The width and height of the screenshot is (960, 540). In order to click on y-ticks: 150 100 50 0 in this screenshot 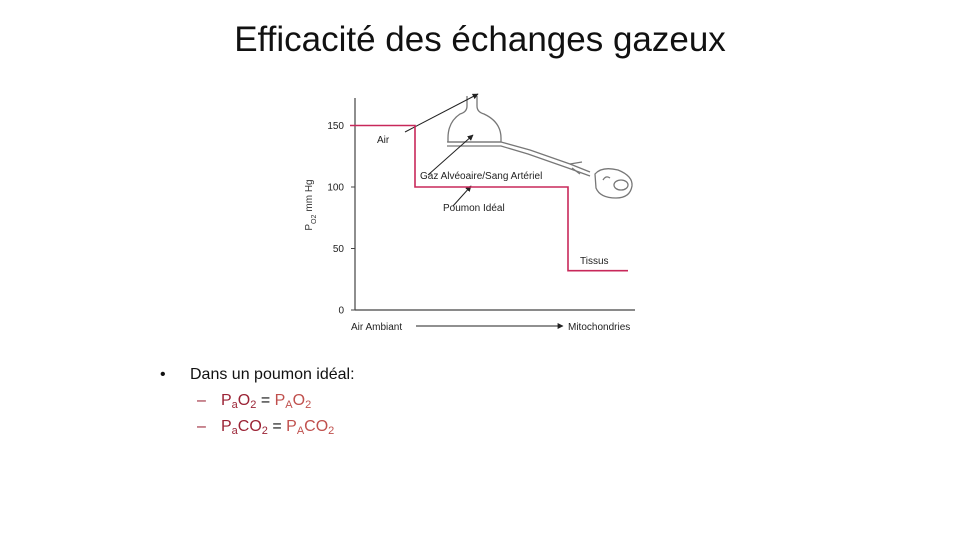, I will do `click(341, 219)`.